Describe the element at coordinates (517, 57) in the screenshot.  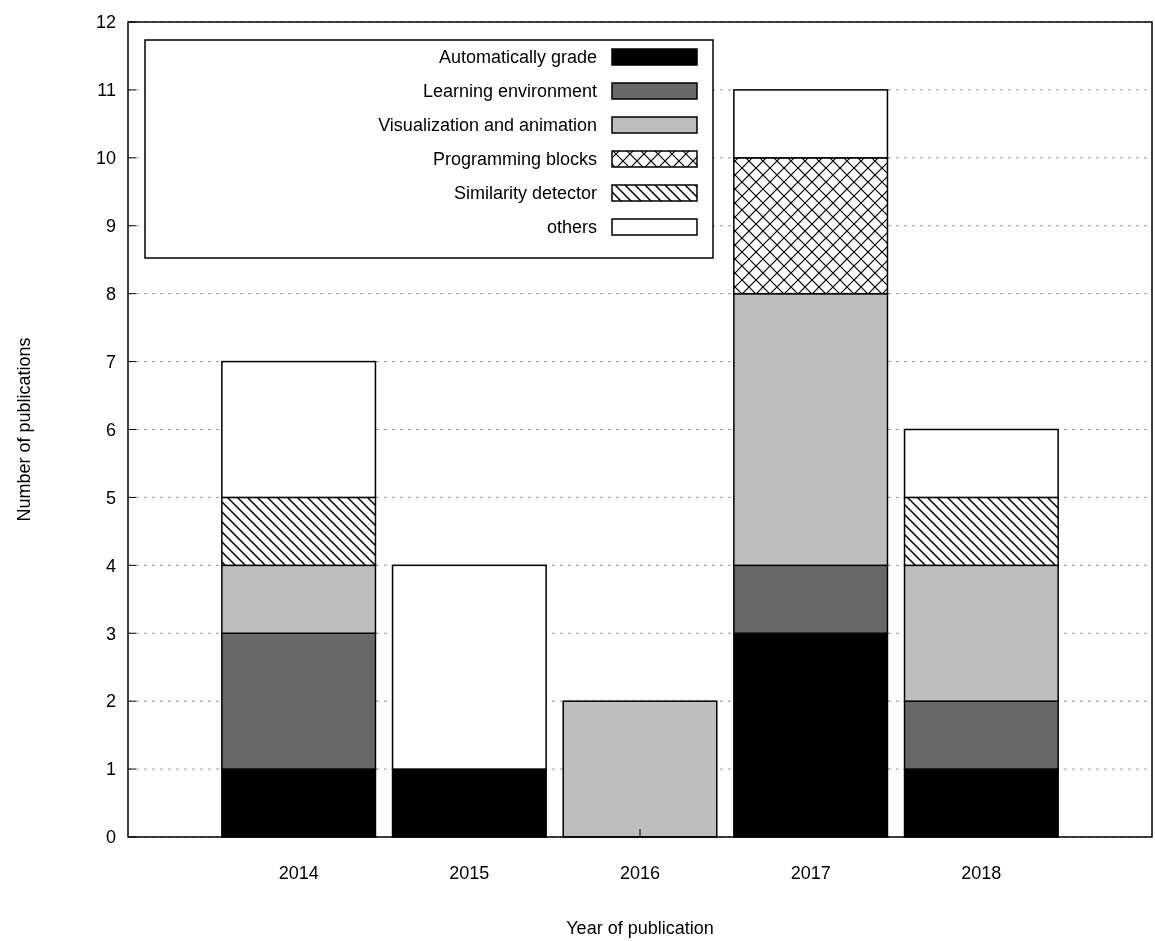
I see `legend-label: Automatically grade` at that location.